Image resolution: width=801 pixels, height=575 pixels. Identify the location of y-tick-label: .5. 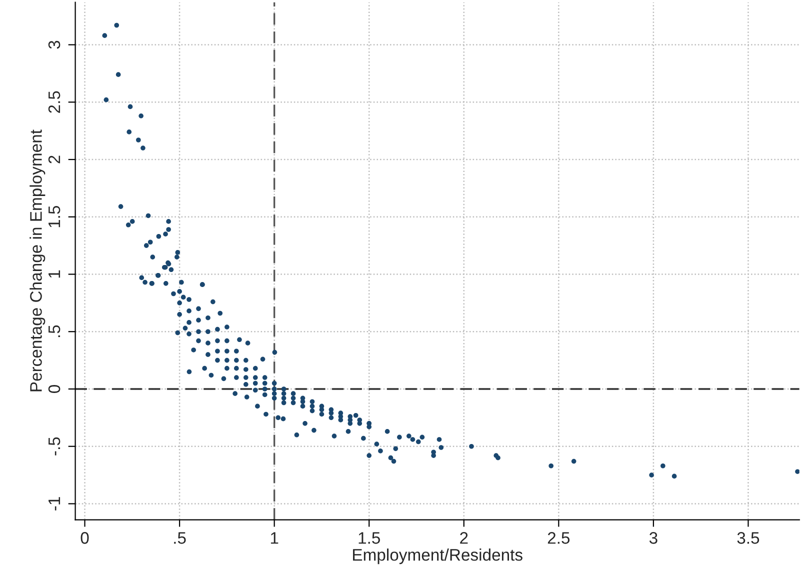
(54, 331).